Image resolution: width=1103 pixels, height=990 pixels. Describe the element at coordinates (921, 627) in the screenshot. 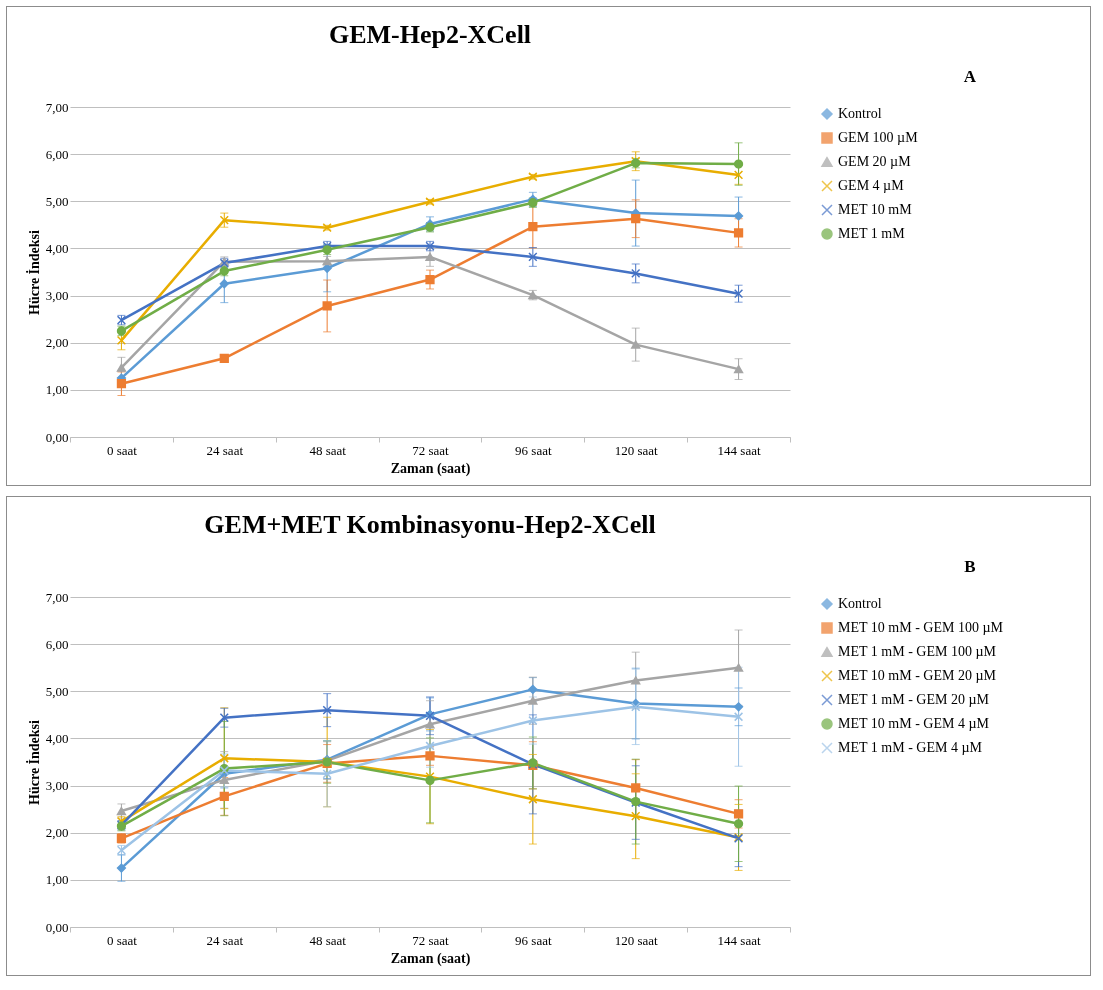

I see `legend-label: MET 10 mM - GEM 100 µM` at that location.